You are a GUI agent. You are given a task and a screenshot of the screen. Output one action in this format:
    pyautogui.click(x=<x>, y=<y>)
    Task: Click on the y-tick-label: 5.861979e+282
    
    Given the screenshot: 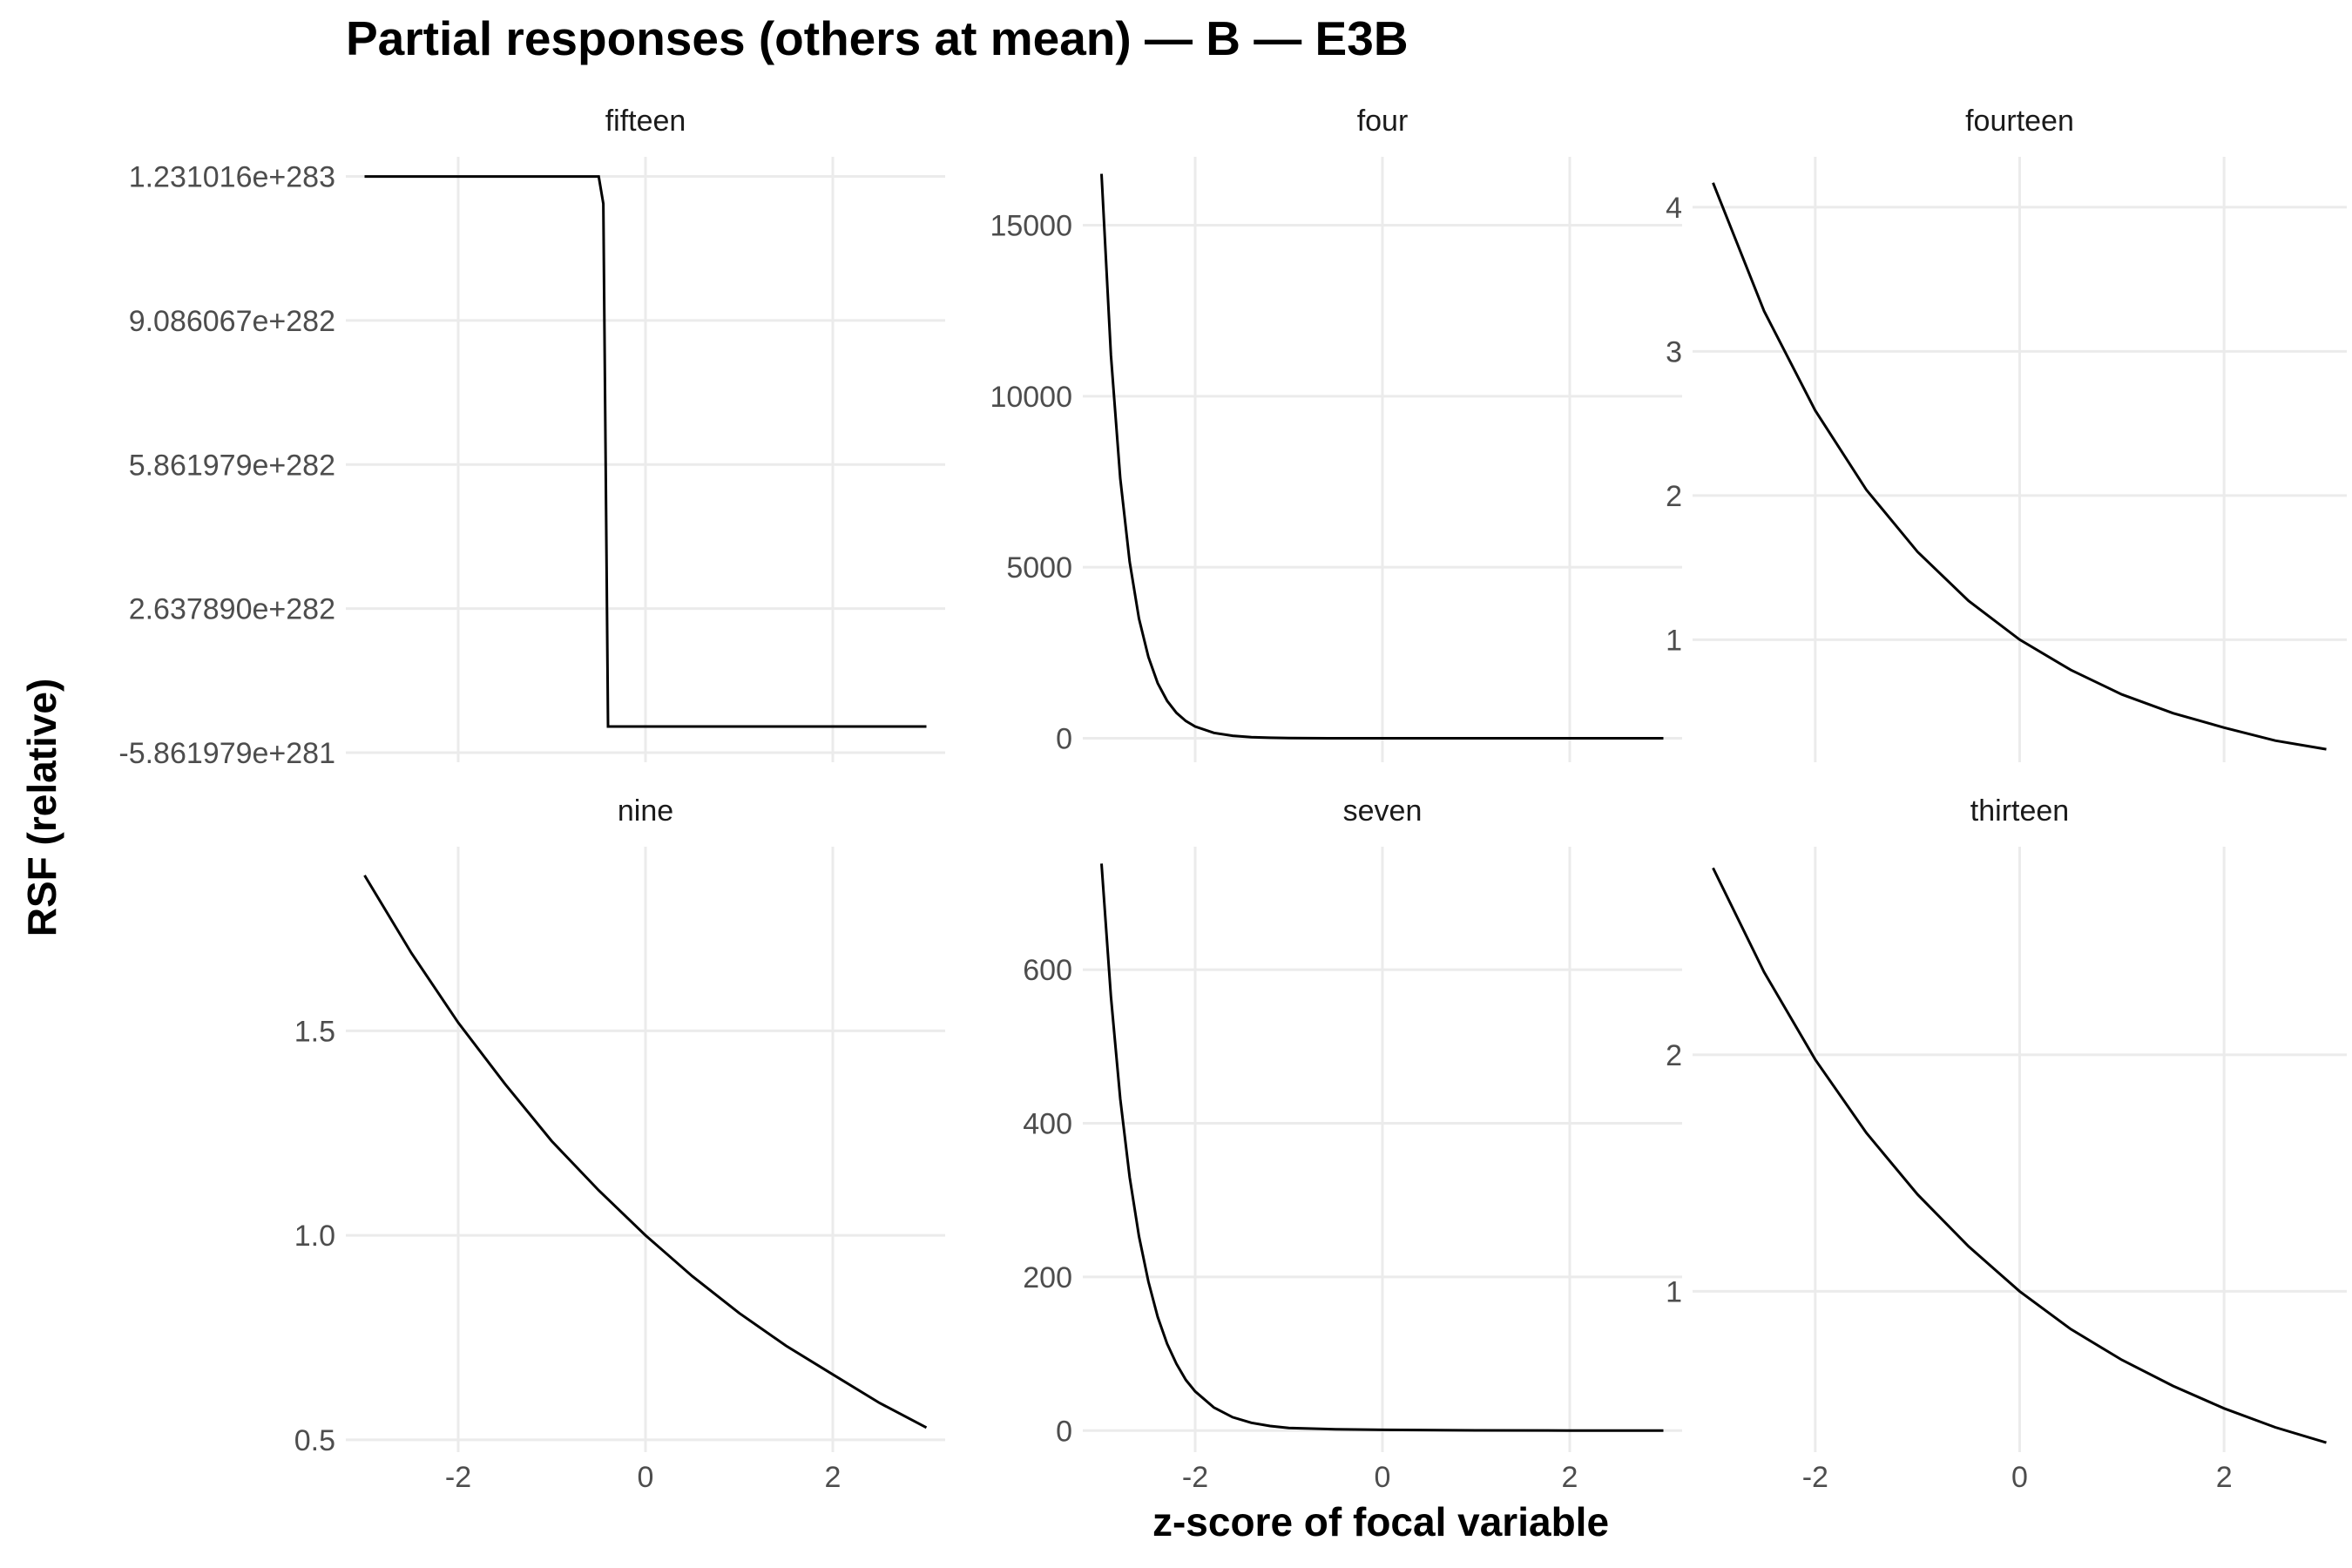 What is the action you would take?
    pyautogui.click(x=232, y=465)
    